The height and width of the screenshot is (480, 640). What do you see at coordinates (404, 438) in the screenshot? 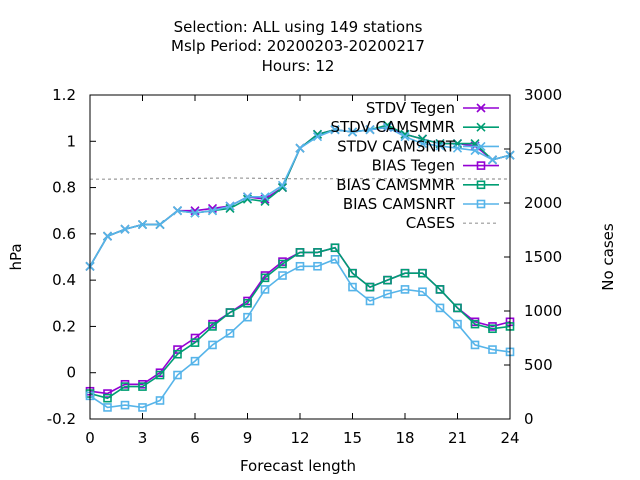
I see `x-tick-label: 18` at bounding box center [404, 438].